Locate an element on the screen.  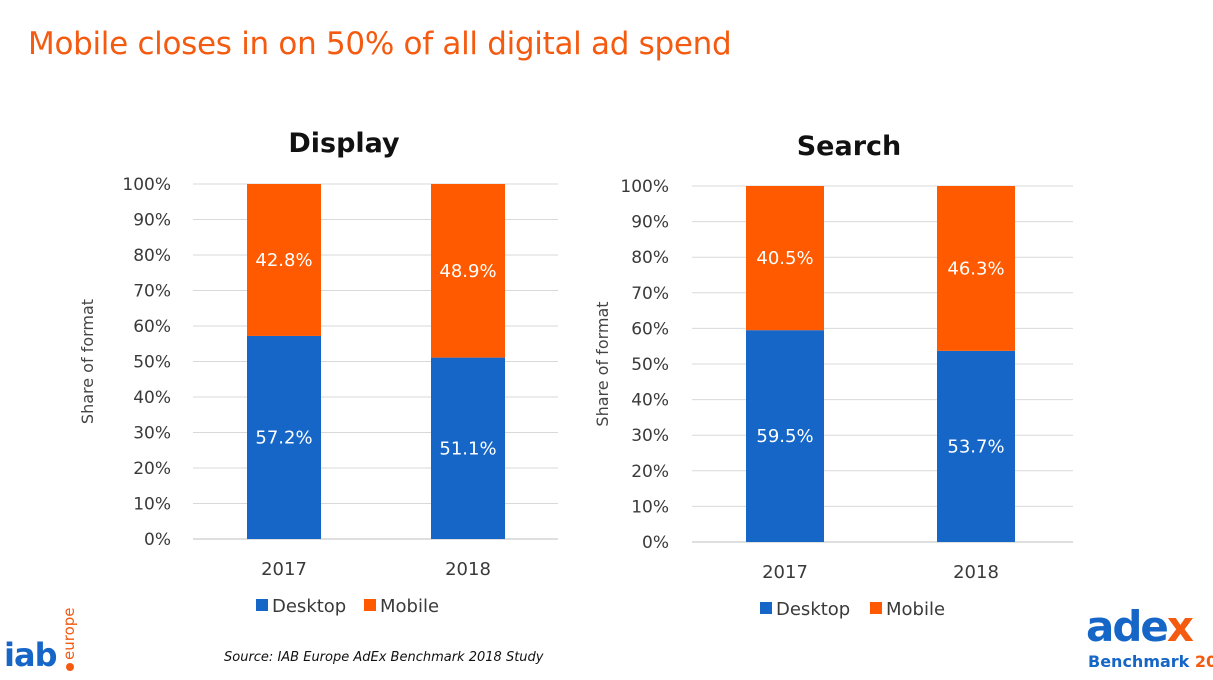
search-y-tick-label: 100% is located at coordinates (644, 187).